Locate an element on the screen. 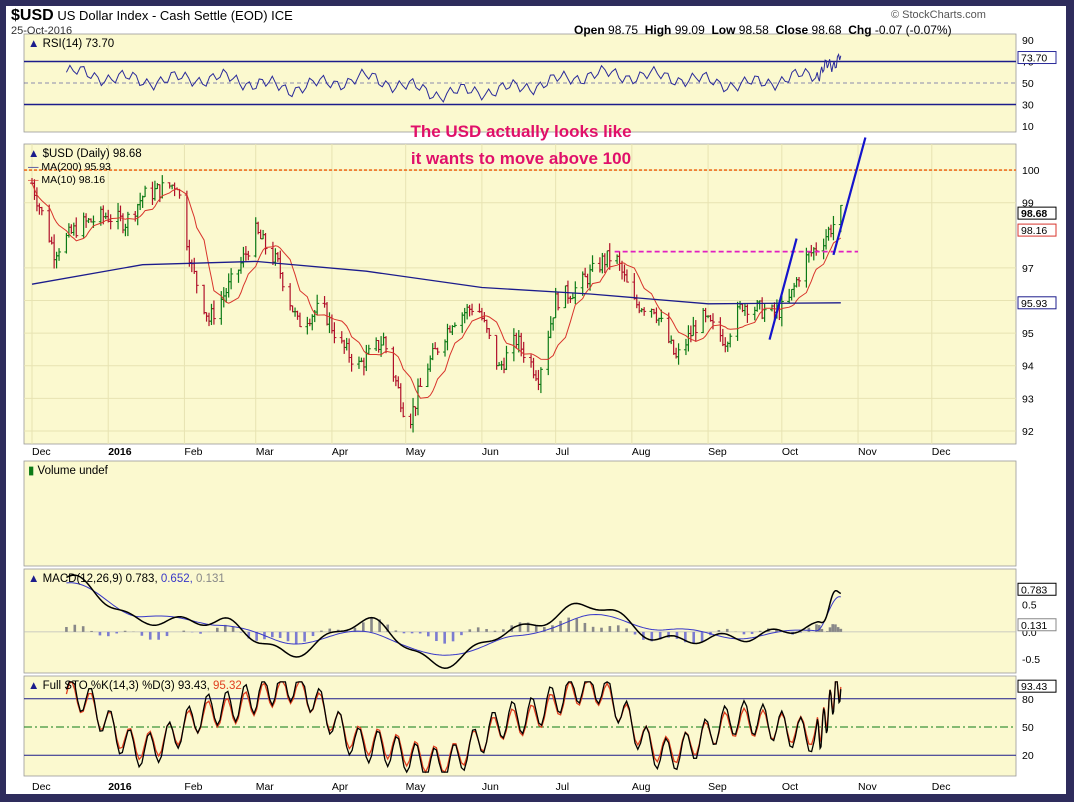 The width and height of the screenshot is (1074, 802). x-tick-label: Jul is located at coordinates (562, 787).